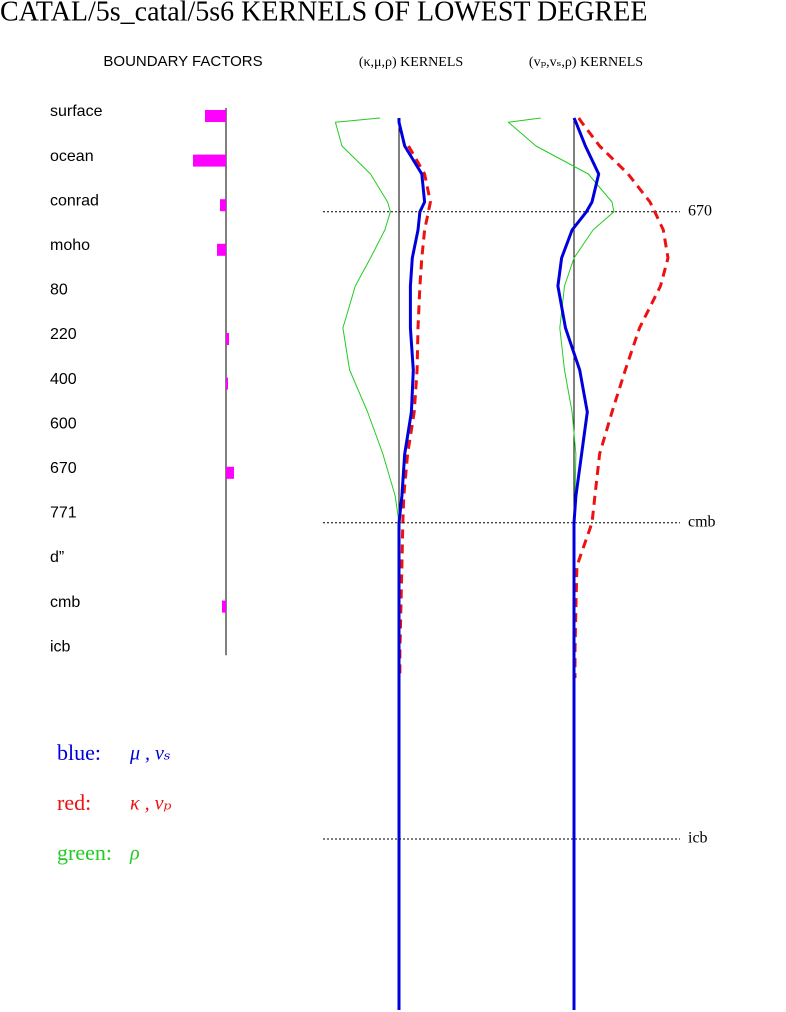  What do you see at coordinates (63, 334) in the screenshot?
I see `category-label: 220` at bounding box center [63, 334].